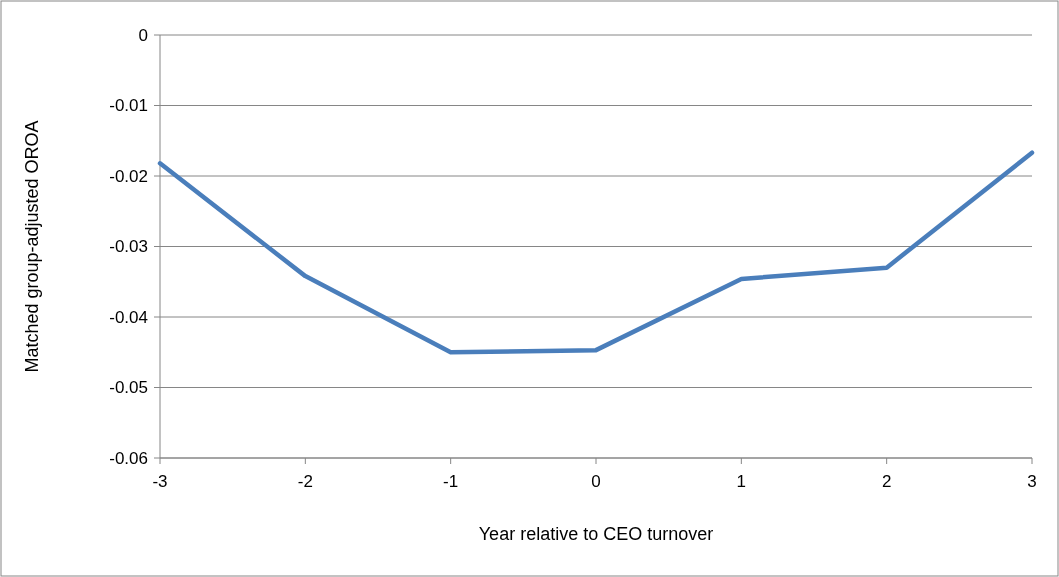 The width and height of the screenshot is (1059, 577). Describe the element at coordinates (160, 481) in the screenshot. I see `x-tick-label: -3` at that location.